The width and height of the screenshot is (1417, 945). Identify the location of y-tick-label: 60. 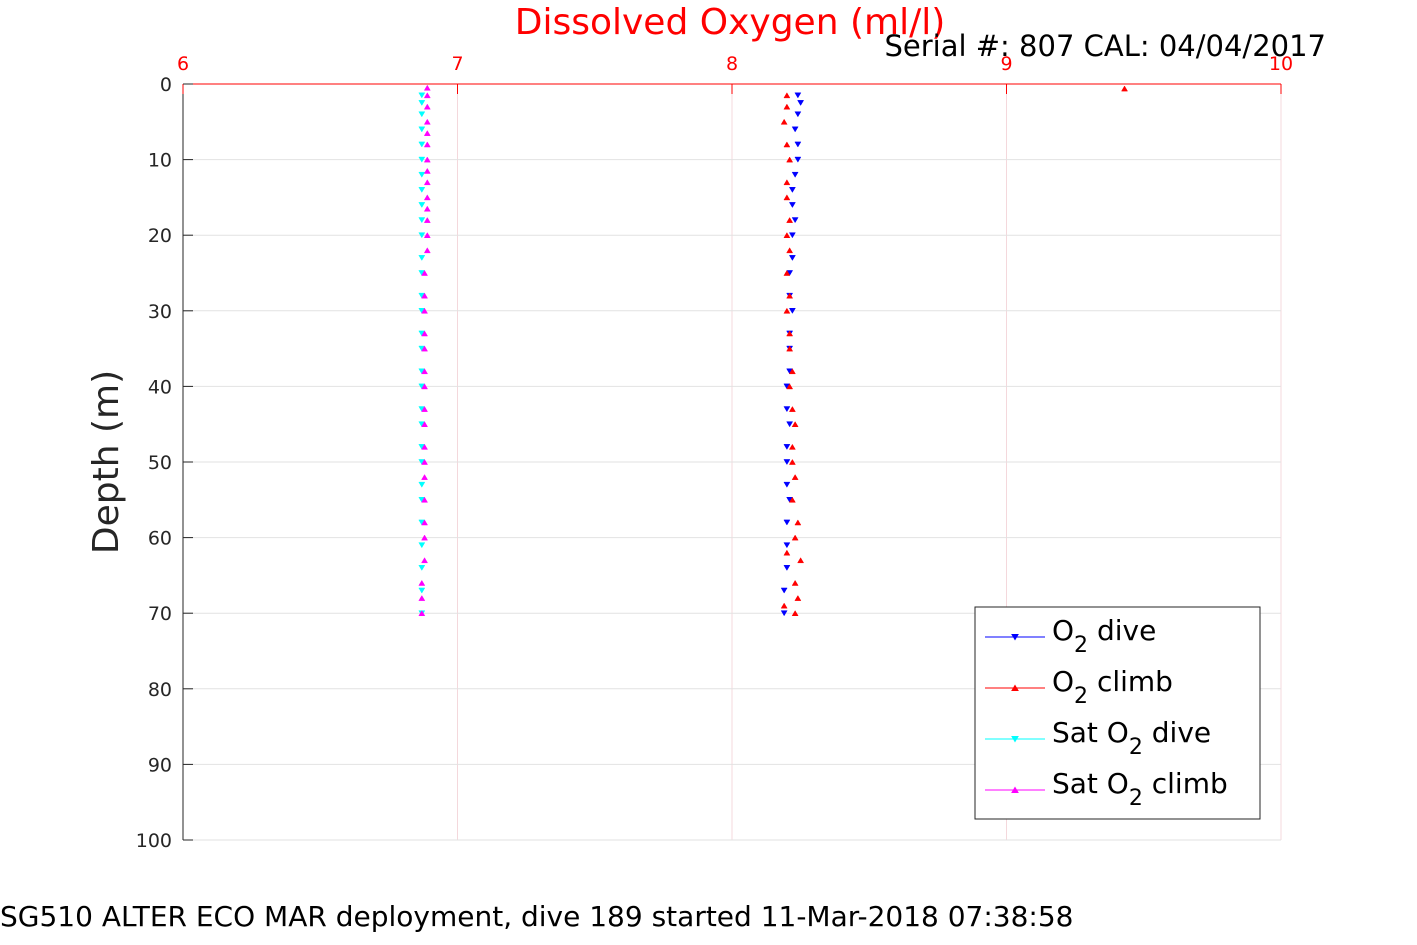
(160, 539).